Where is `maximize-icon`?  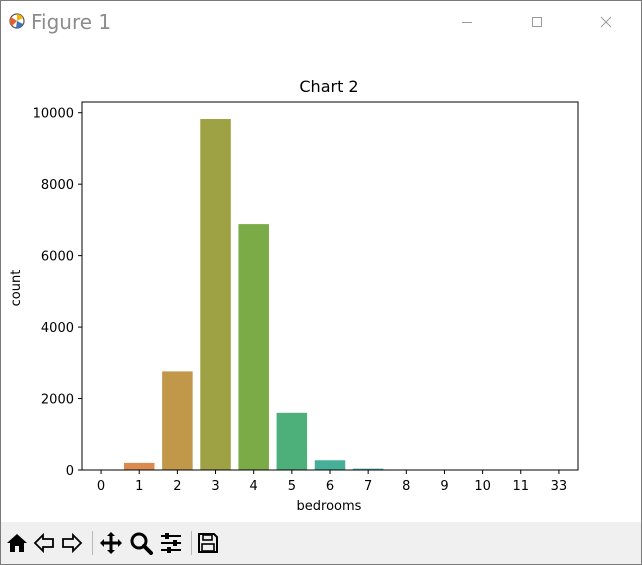 maximize-icon is located at coordinates (537, 22).